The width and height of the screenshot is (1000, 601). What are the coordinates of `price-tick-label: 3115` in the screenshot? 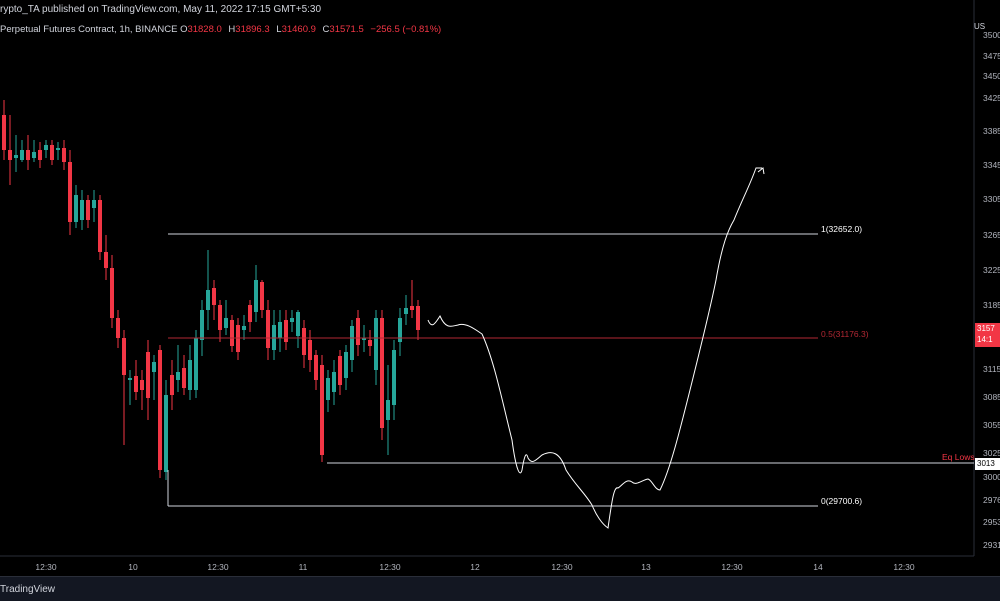 It's located at (991, 369).